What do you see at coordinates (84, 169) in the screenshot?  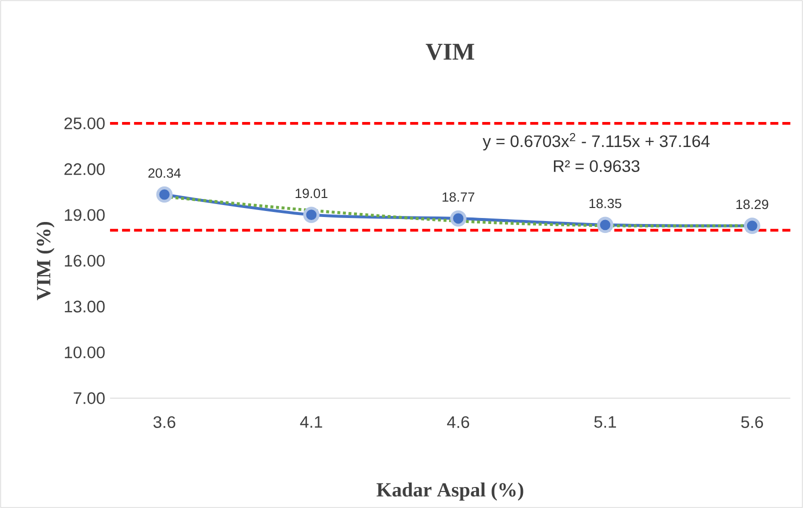 I see `y-tick-label: 22.00` at bounding box center [84, 169].